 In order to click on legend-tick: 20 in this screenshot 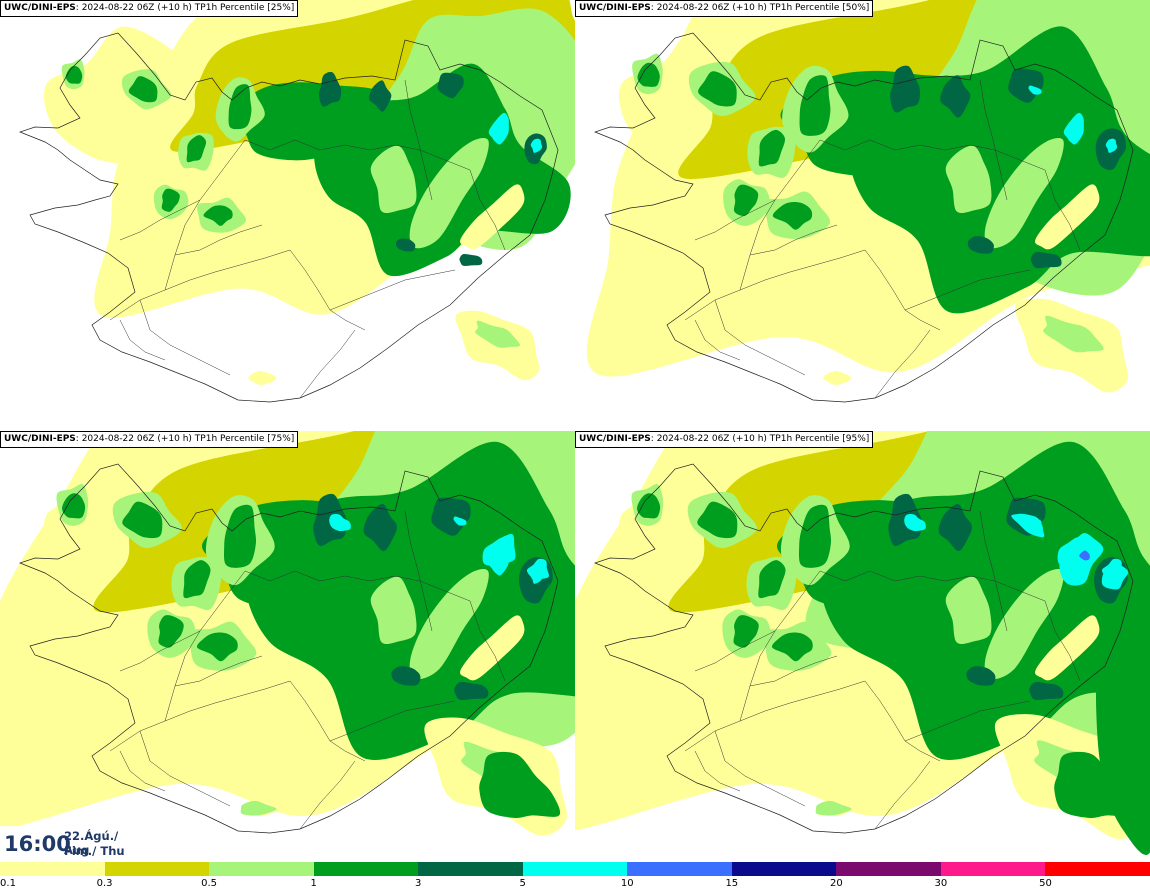, I will do `click(836, 883)`.